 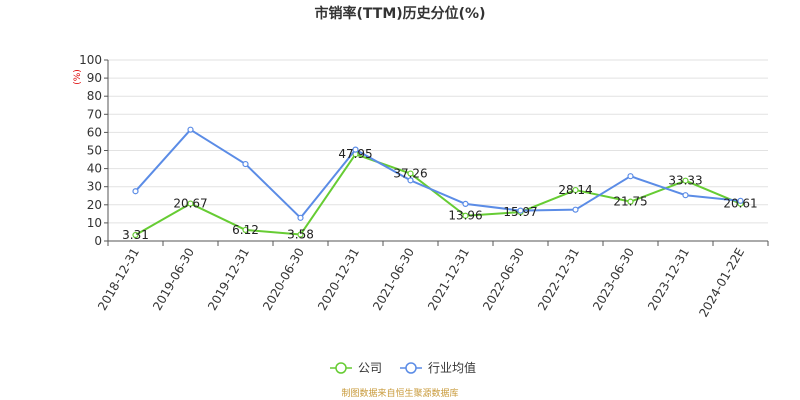 I want to click on x-tick-label: 2019-06-30, so click(x=173, y=279).